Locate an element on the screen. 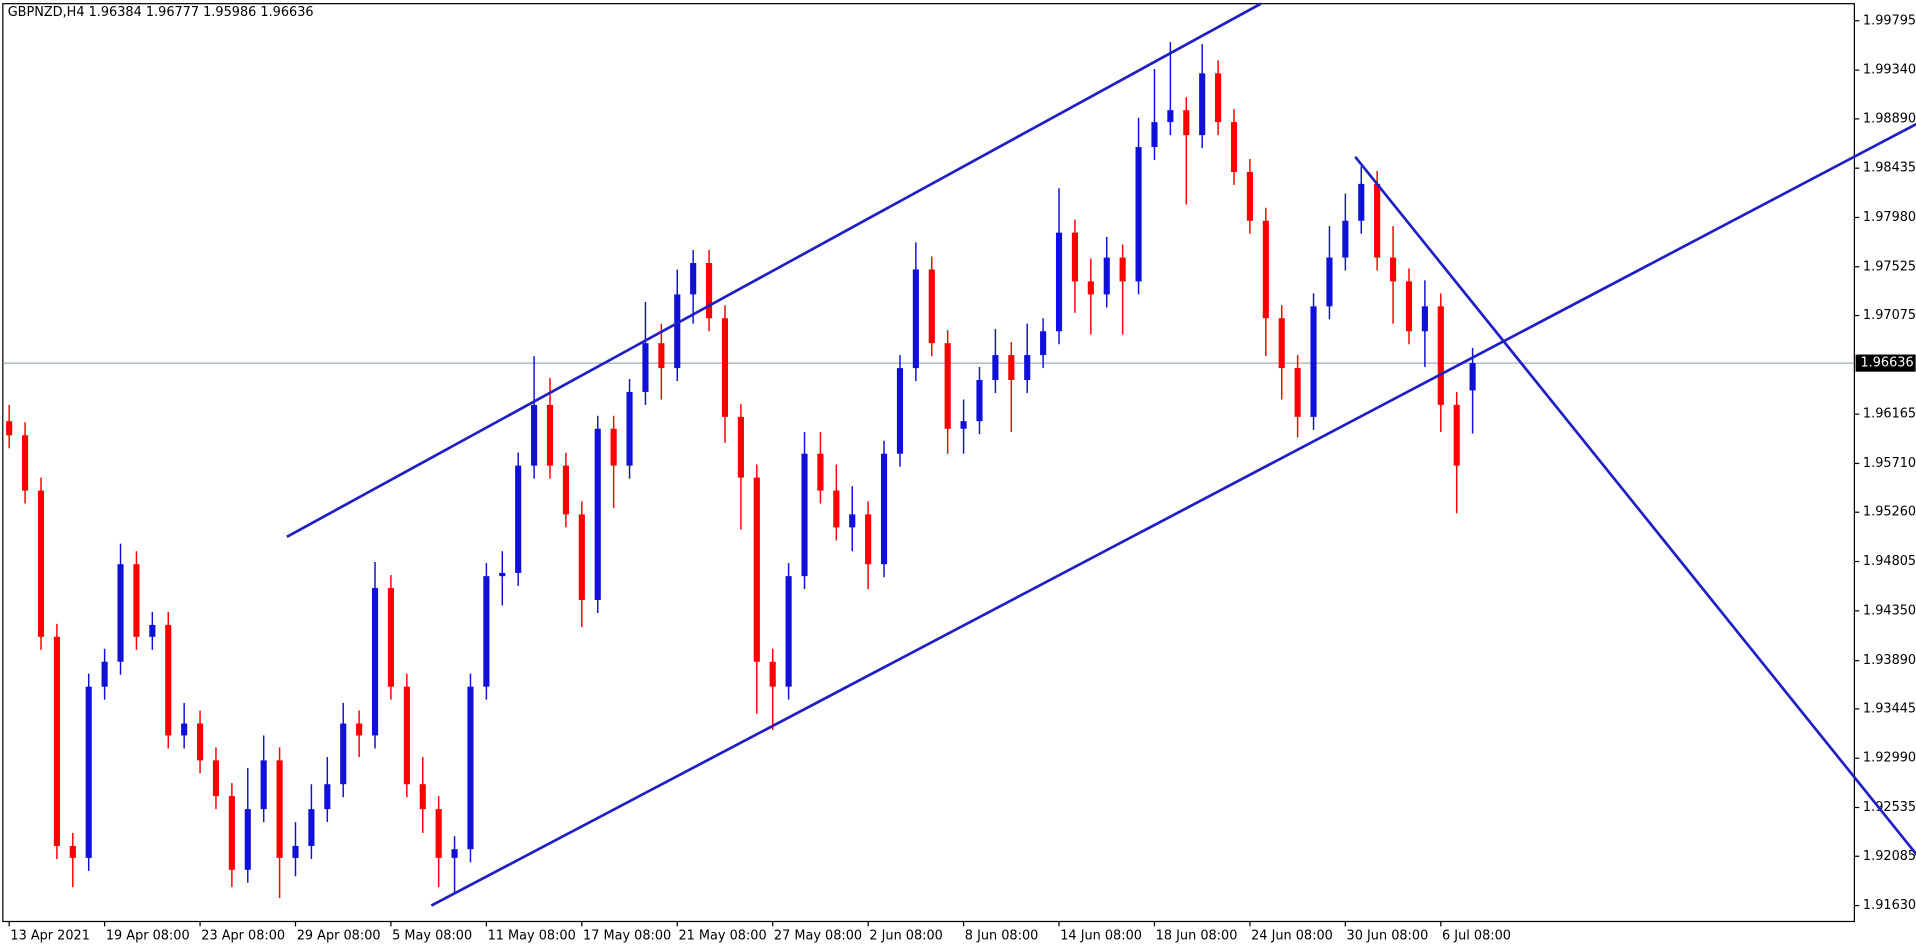 This screenshot has width=1916, height=946. y-tick-label: 1.97075 is located at coordinates (1889, 315).